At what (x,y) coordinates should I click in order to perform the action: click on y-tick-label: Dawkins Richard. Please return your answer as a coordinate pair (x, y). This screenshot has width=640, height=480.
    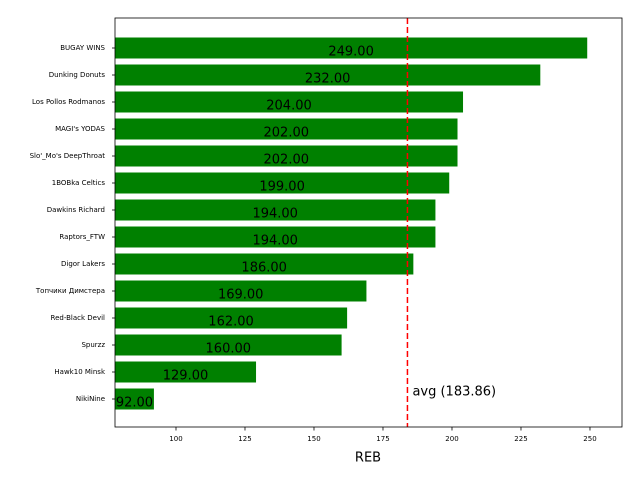
    Looking at the image, I should click on (76, 210).